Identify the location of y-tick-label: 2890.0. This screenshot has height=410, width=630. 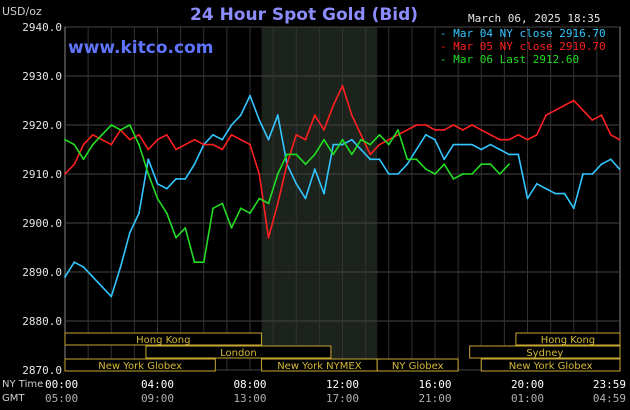
(42, 272).